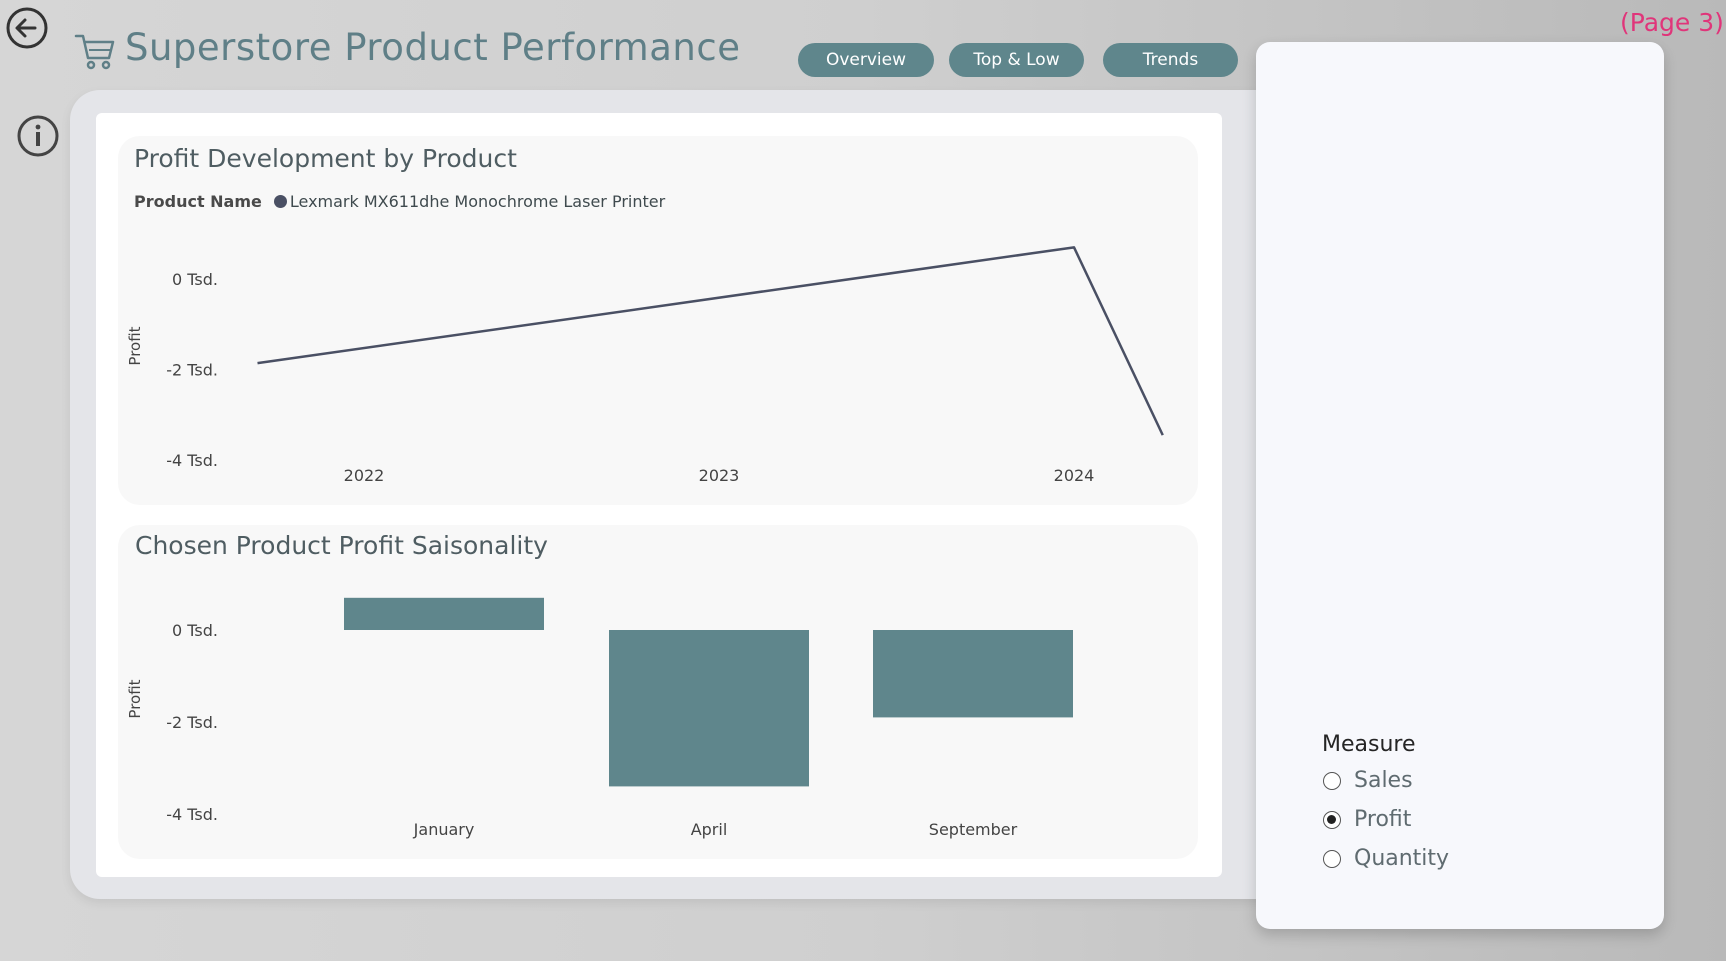  I want to click on shopping-cart-icon, so click(95, 51).